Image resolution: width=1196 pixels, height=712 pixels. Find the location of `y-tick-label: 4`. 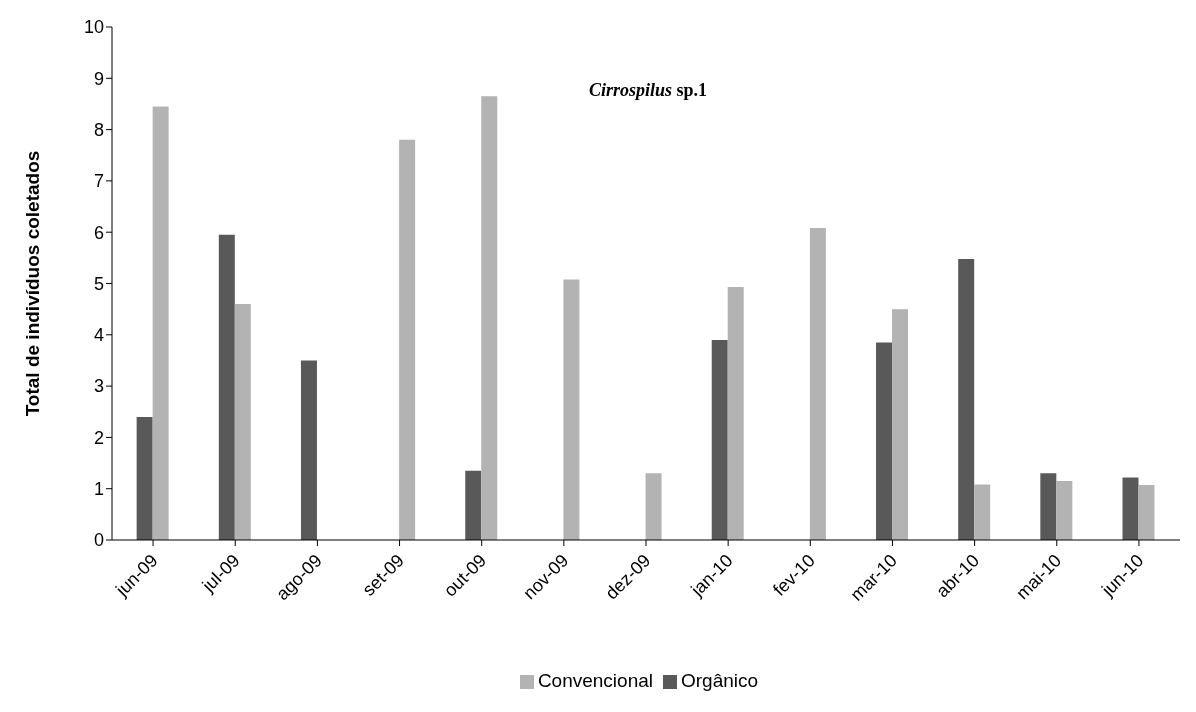

y-tick-label: 4 is located at coordinates (98, 335).